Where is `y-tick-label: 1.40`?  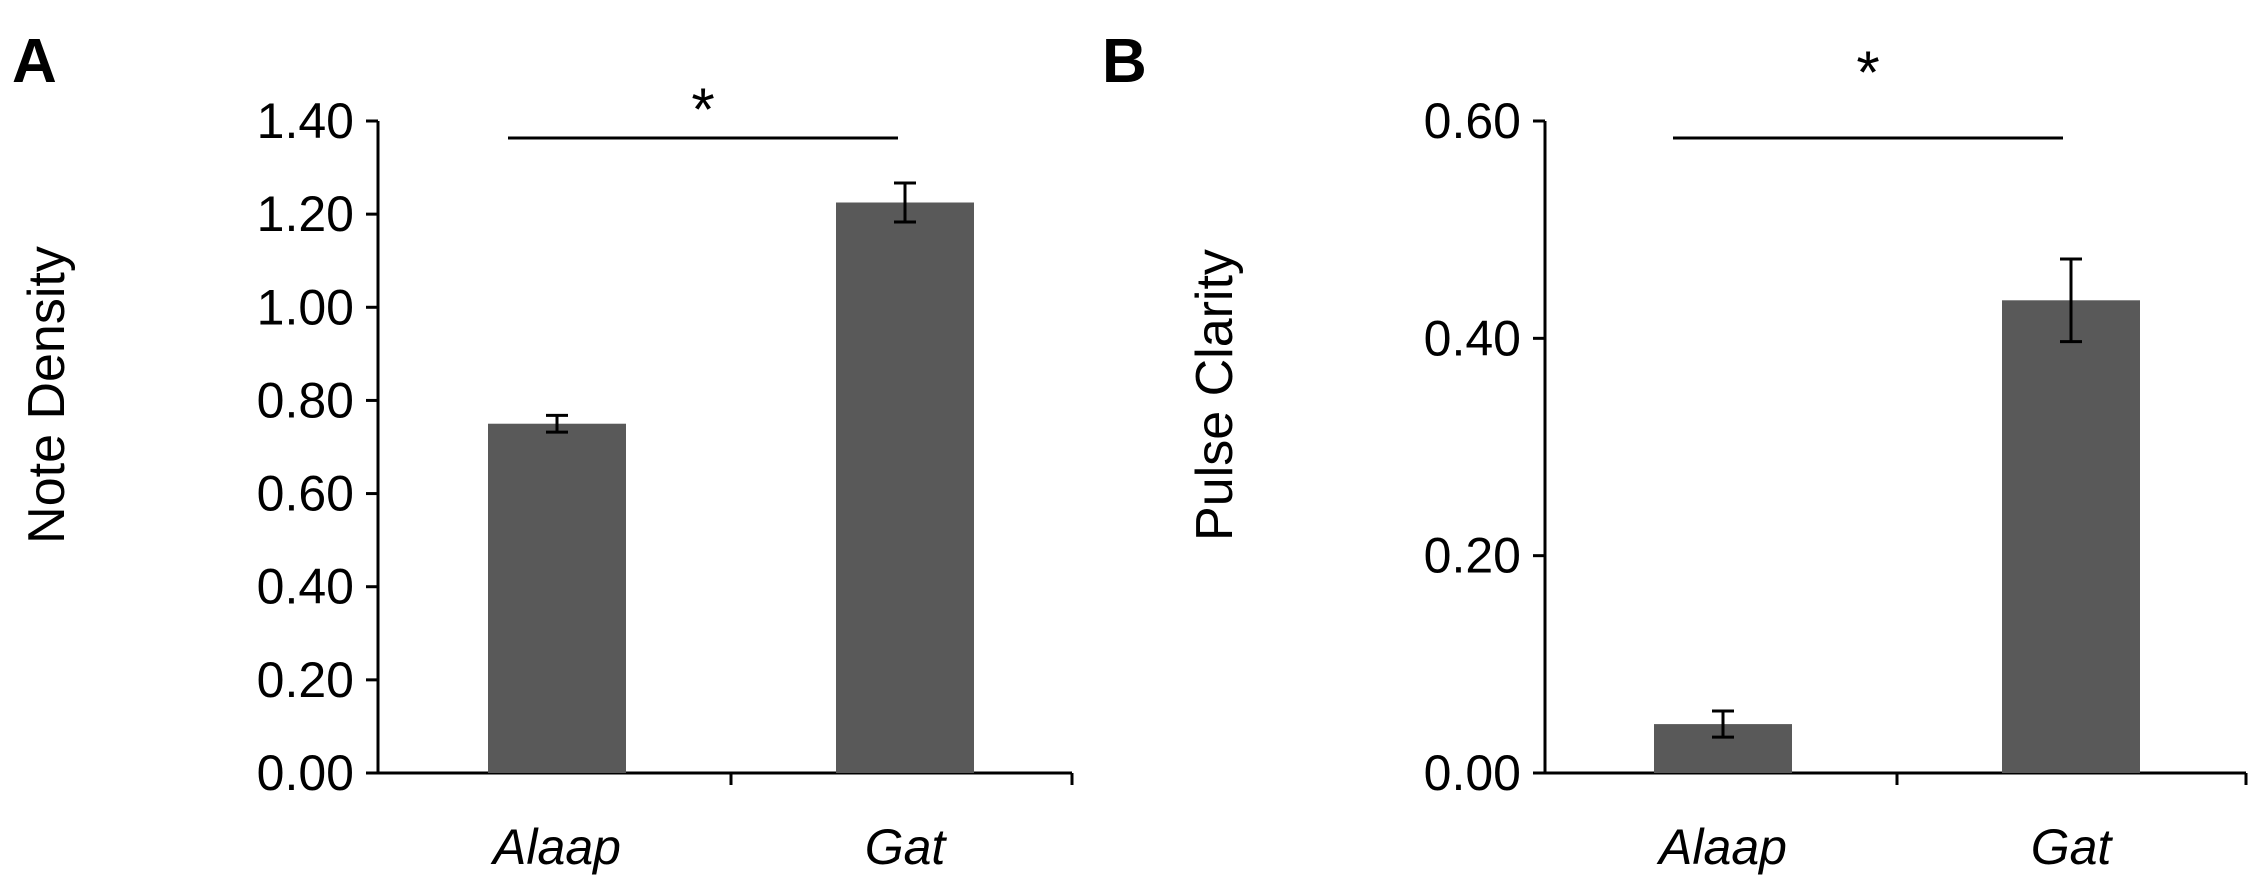 y-tick-label: 1.40 is located at coordinates (305, 121).